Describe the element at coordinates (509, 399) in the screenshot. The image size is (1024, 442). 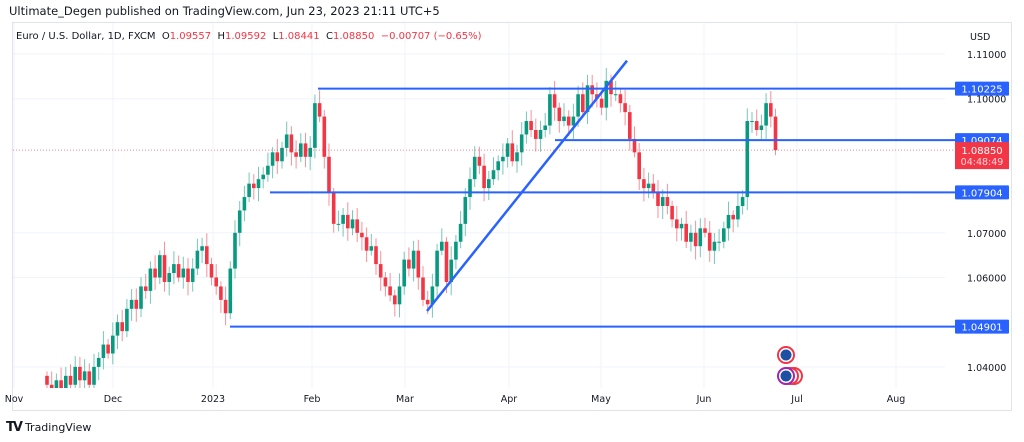
I see `time-tick-label: Apr` at that location.